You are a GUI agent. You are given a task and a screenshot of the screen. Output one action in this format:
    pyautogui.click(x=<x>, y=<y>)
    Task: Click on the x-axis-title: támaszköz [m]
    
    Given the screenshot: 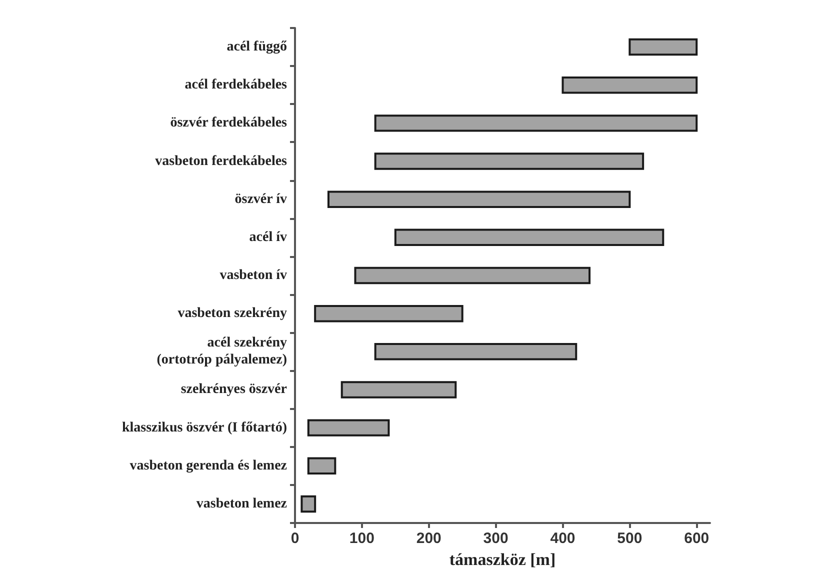 What is the action you would take?
    pyautogui.click(x=502, y=559)
    